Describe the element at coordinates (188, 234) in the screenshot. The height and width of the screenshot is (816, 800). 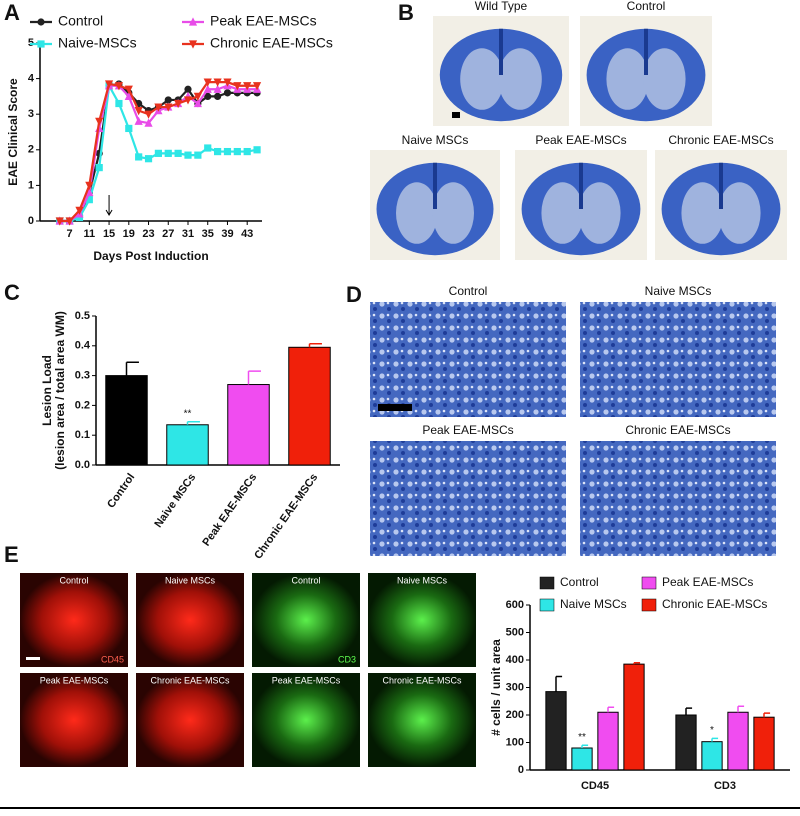
I see `x-tick-label: 31` at that location.